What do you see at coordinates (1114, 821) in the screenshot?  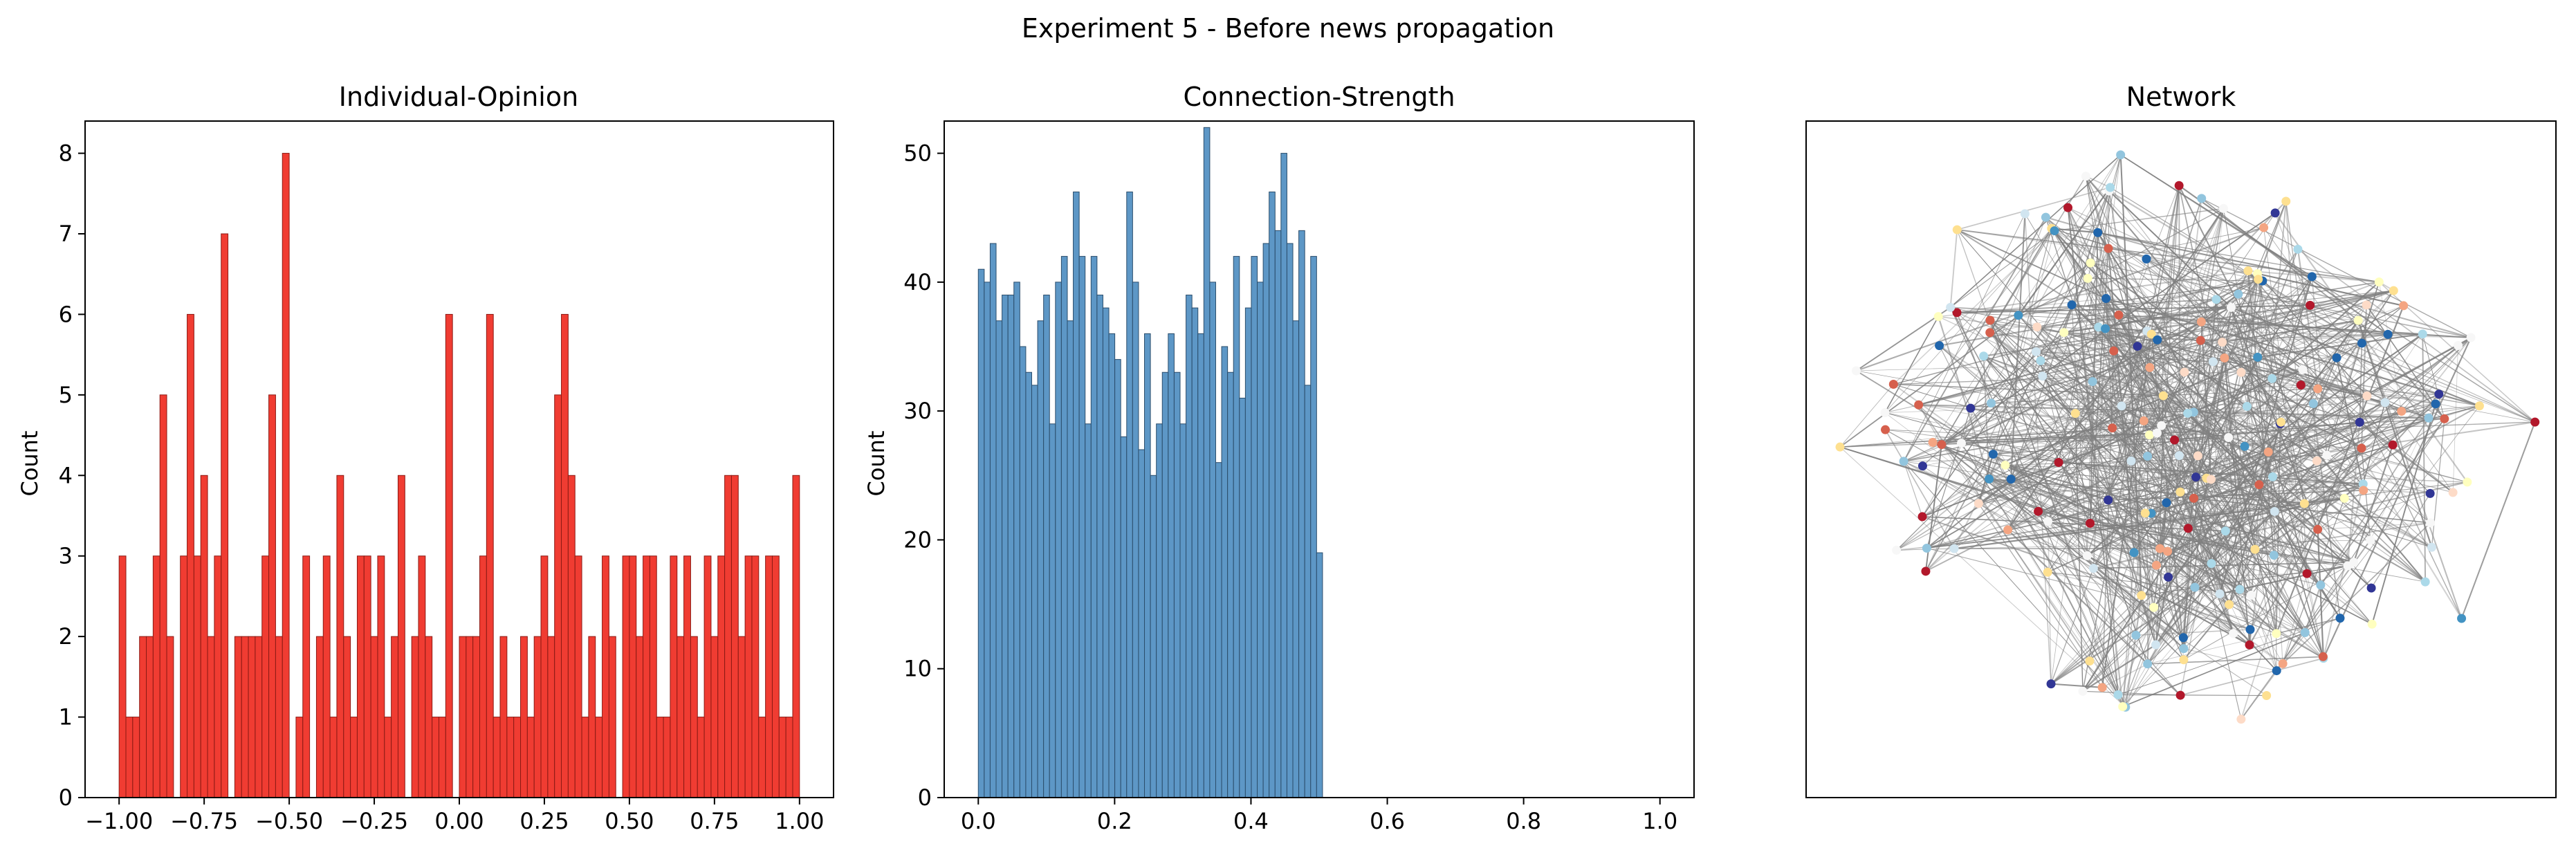 I see `x-tick-label: 0.2` at bounding box center [1114, 821].